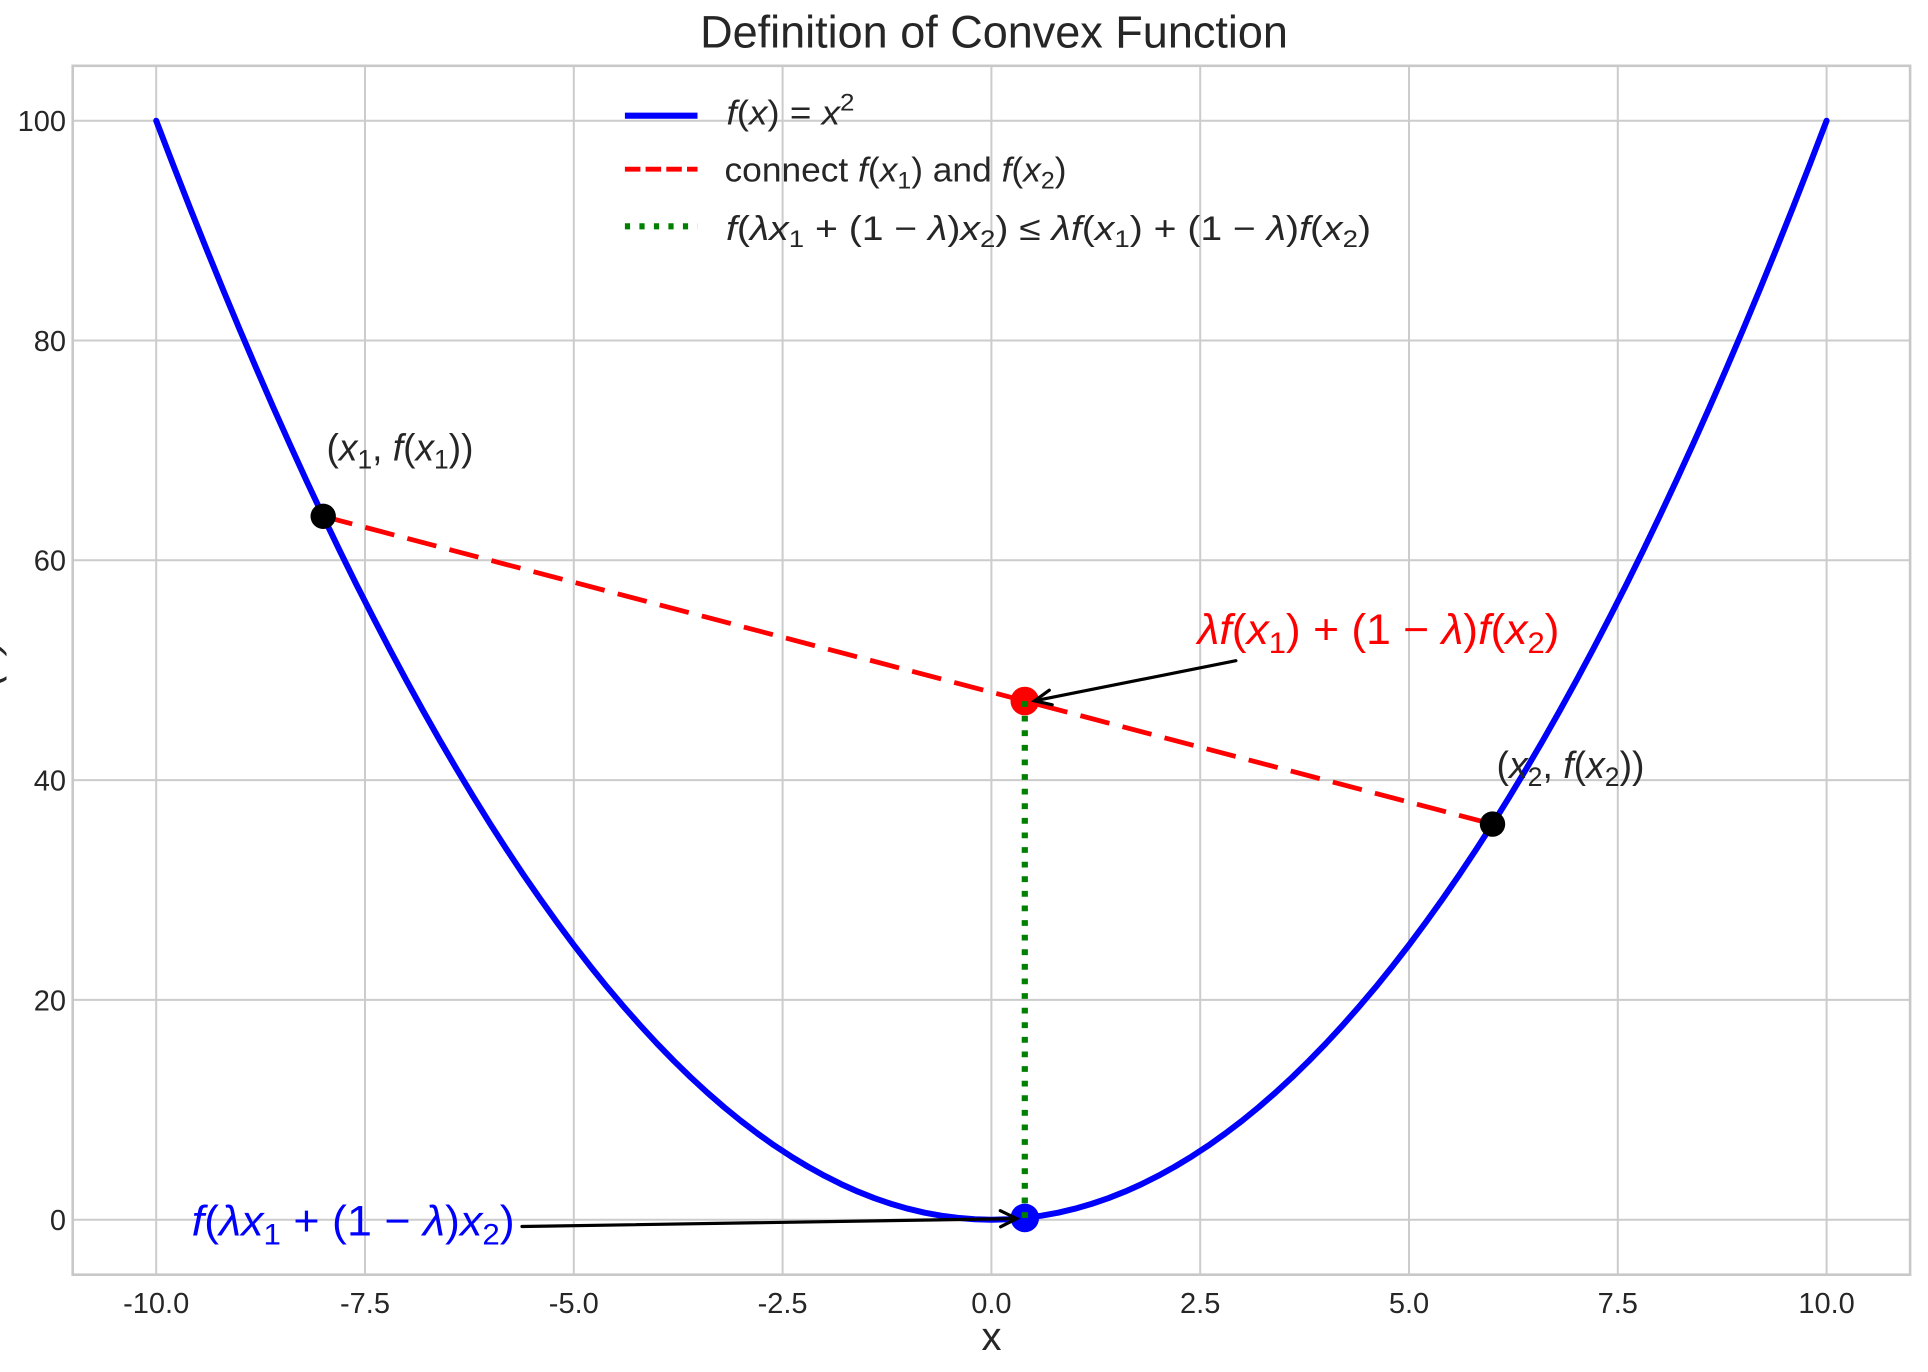 The image size is (1928, 1372). I want to click on svg-text: 5.0, so click(1409, 1304).